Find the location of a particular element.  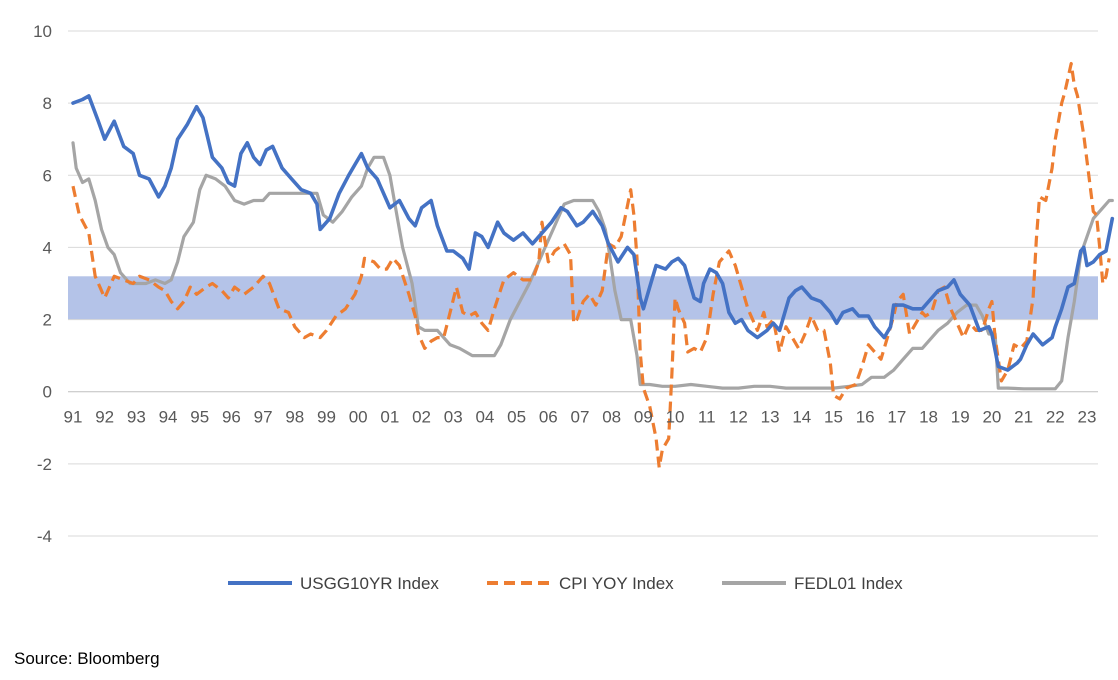

x-tick-label: 99 is located at coordinates (326, 417).